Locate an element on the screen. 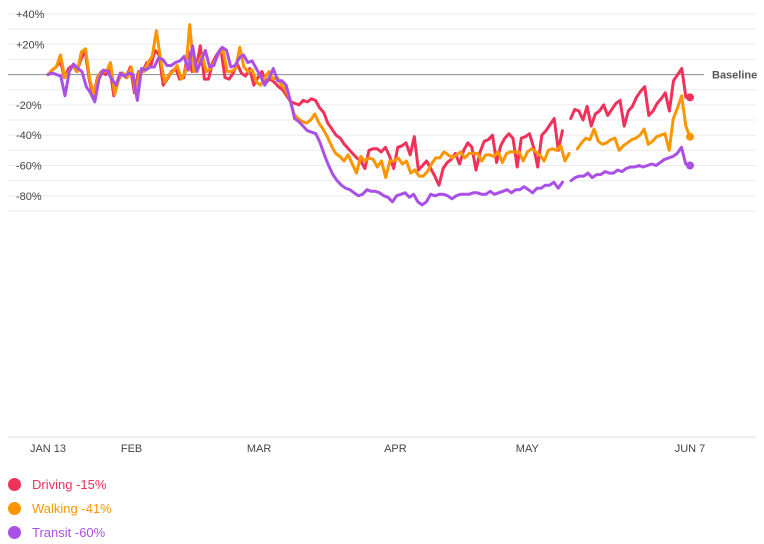 The image size is (764, 544). x-tick-label: JUN 7 is located at coordinates (690, 449).